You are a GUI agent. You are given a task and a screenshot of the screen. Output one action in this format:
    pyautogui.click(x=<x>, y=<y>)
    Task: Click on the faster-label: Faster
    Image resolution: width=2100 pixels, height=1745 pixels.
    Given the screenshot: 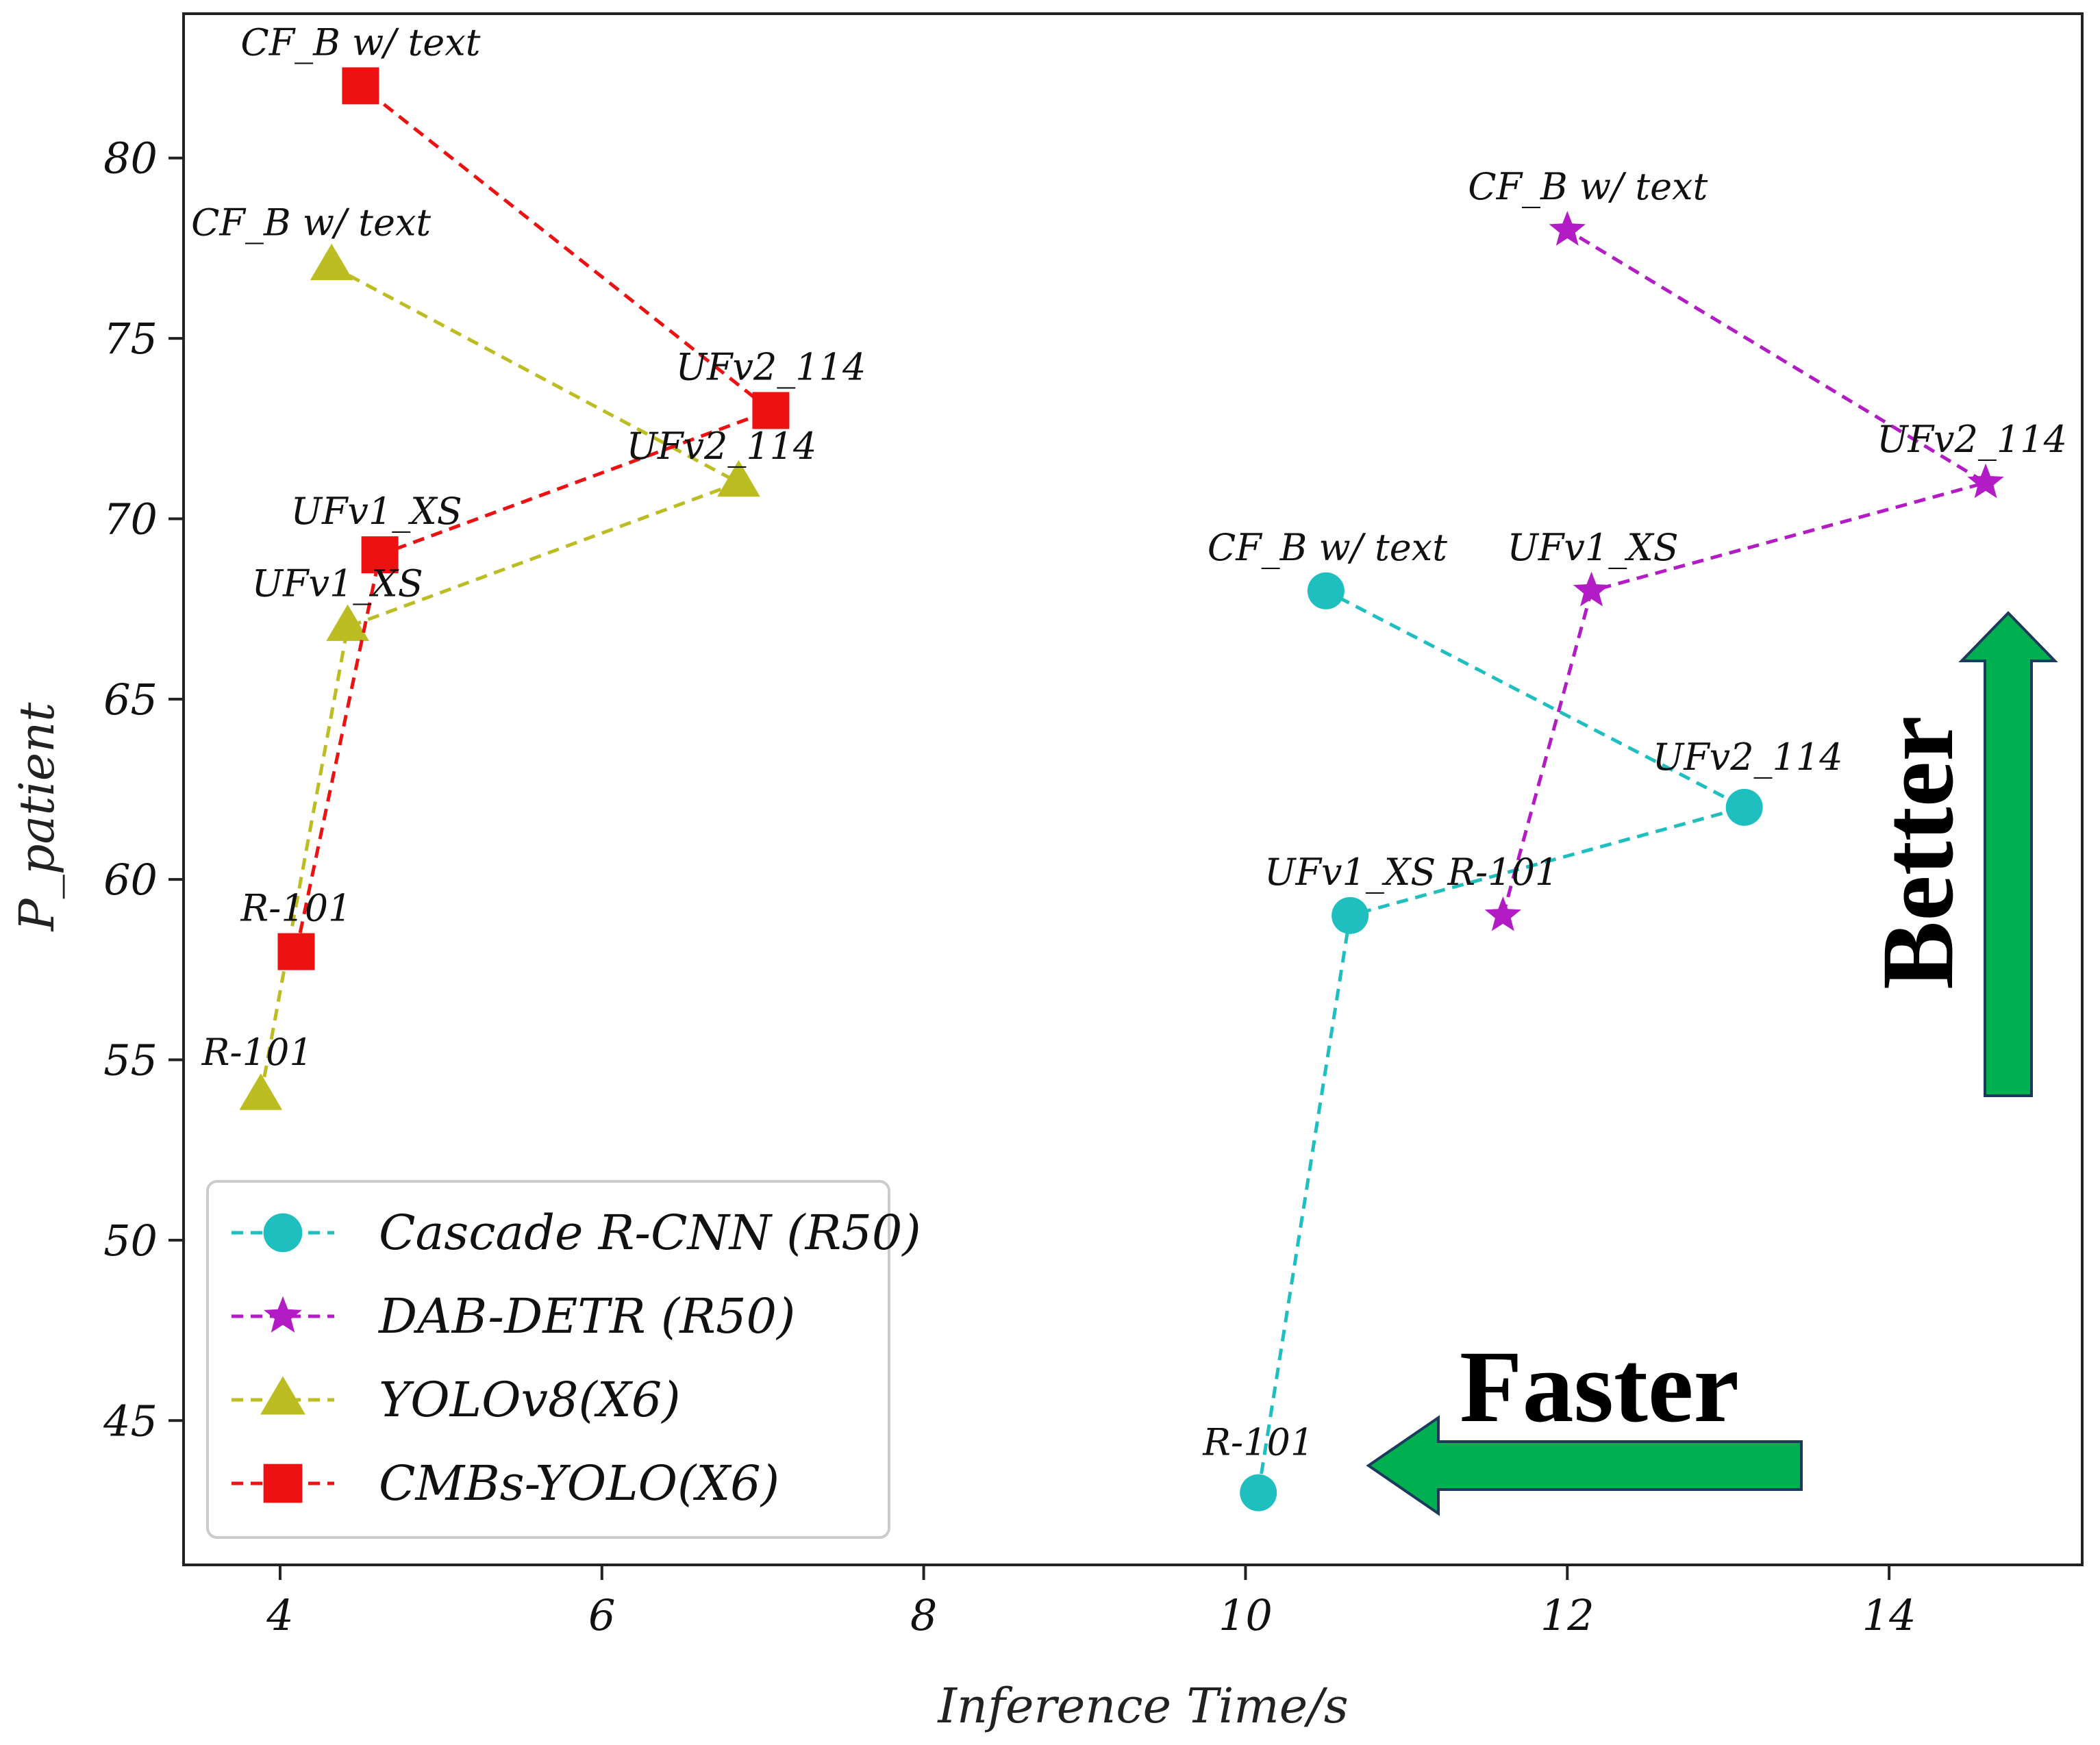 What is the action you would take?
    pyautogui.click(x=1599, y=1387)
    